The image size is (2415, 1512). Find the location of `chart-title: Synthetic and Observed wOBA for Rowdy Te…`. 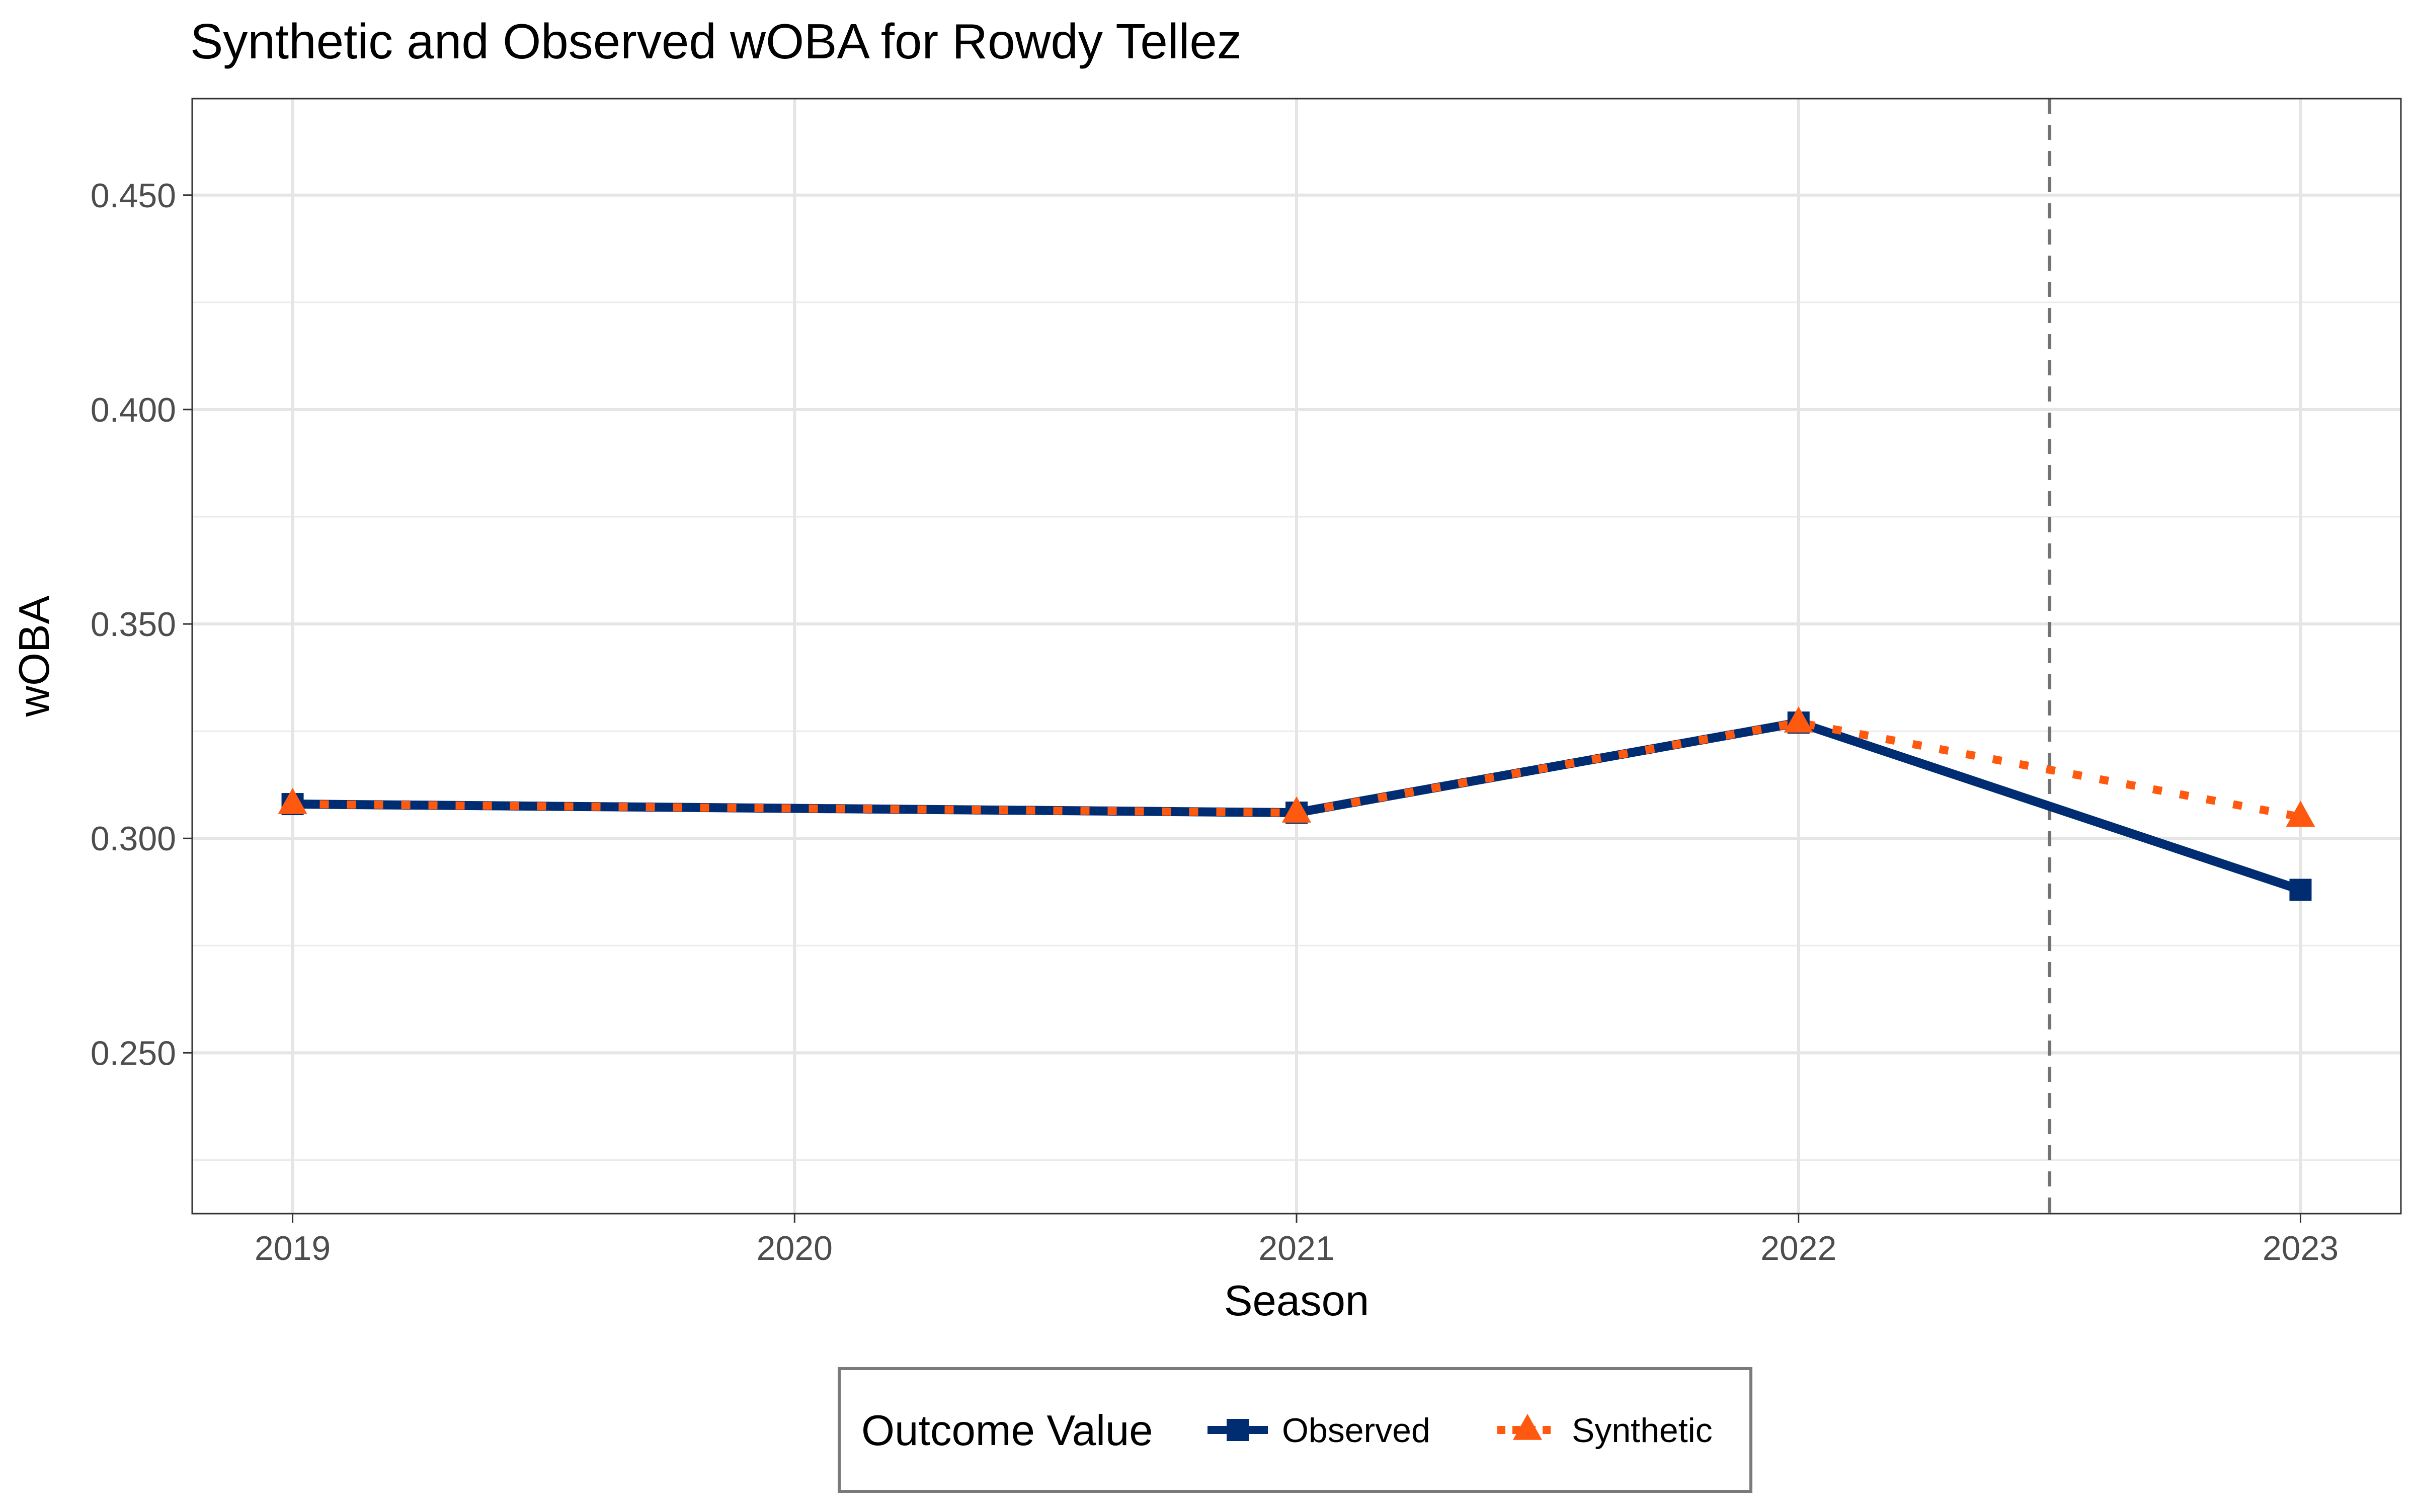

chart-title: Synthetic and Observed wOBA for Rowdy Te… is located at coordinates (716, 41).